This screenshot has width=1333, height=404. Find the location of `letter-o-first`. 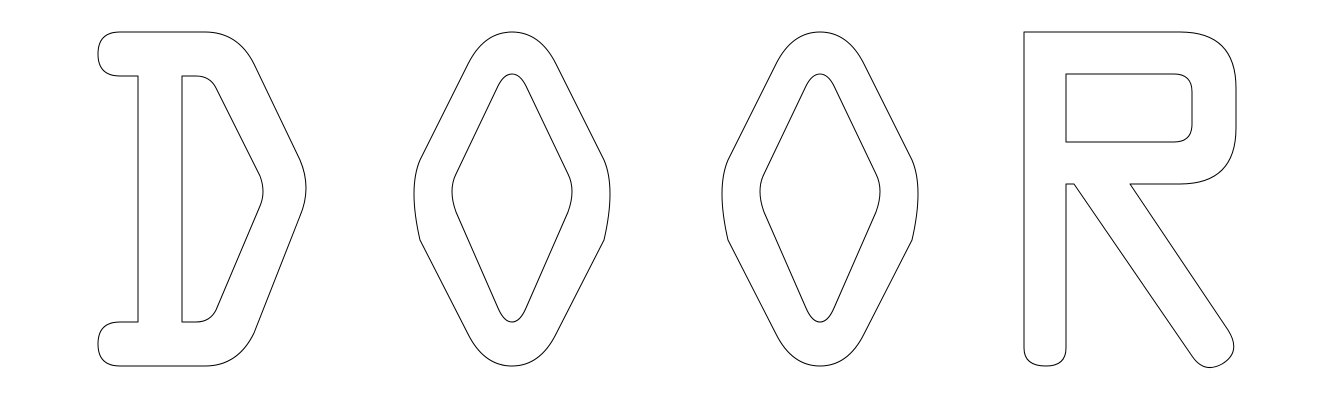

letter-o-first is located at coordinates (512, 199).